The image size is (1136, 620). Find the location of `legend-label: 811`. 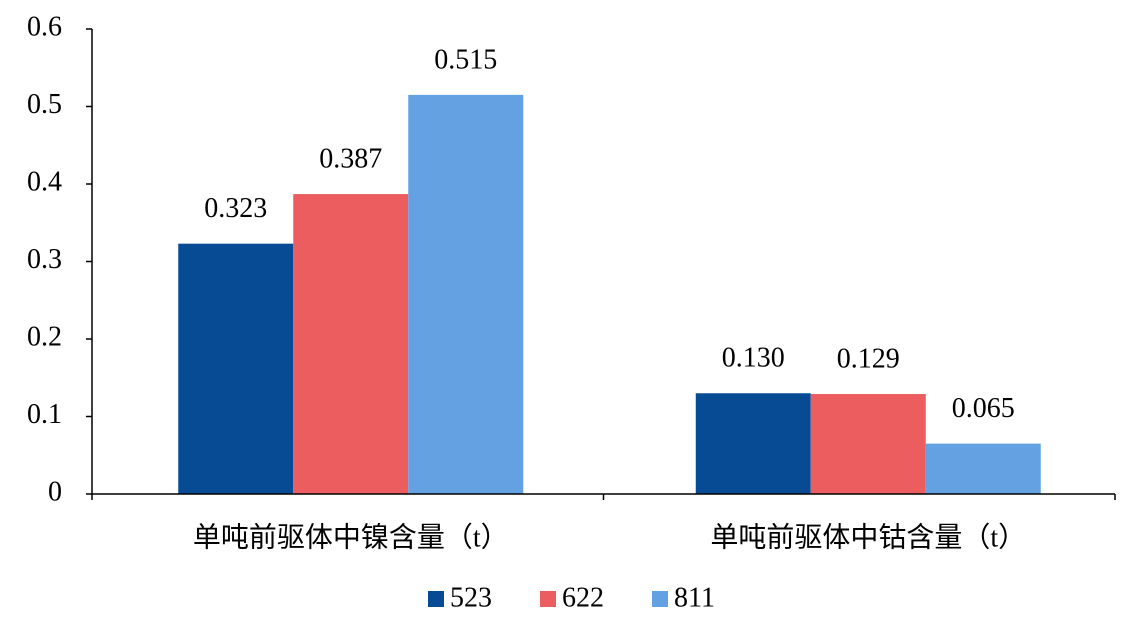

legend-label: 811 is located at coordinates (694, 597).